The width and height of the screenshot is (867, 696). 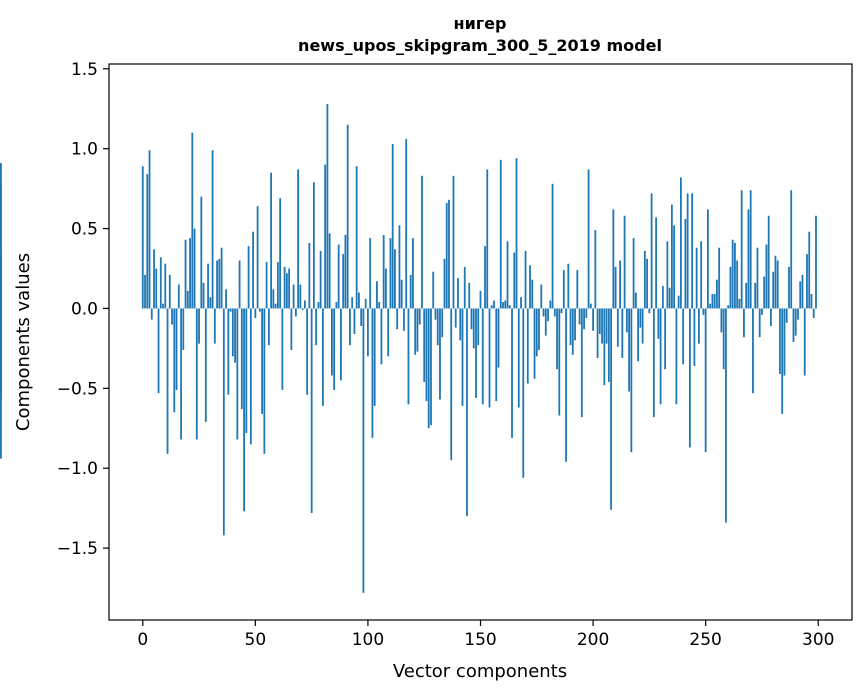 I want to click on x-tick-label: 300, so click(x=818, y=640).